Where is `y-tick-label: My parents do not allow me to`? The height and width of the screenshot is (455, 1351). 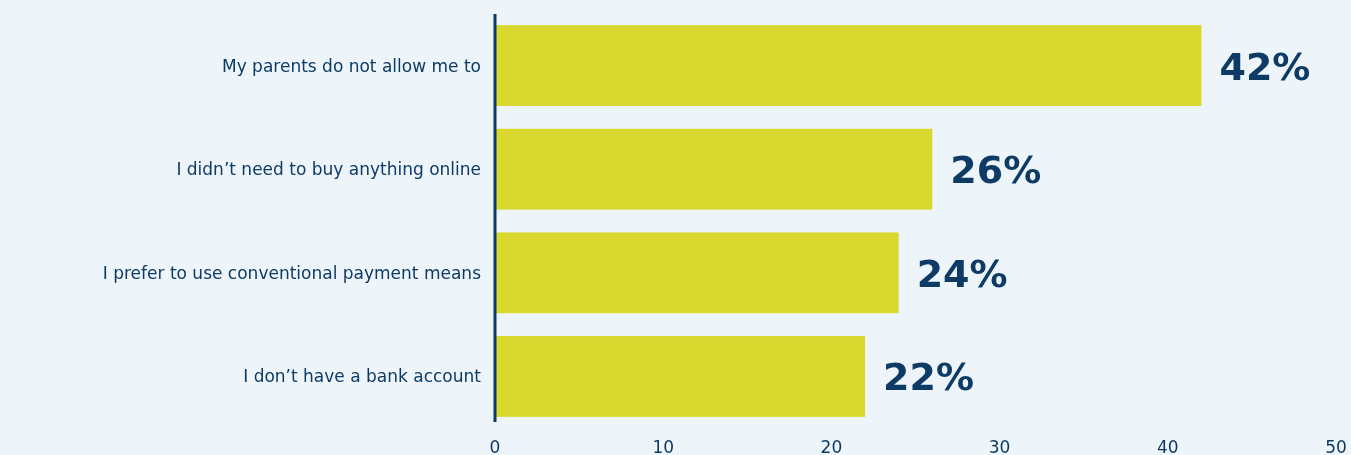
y-tick-label: My parents do not allow me to is located at coordinates (351, 65).